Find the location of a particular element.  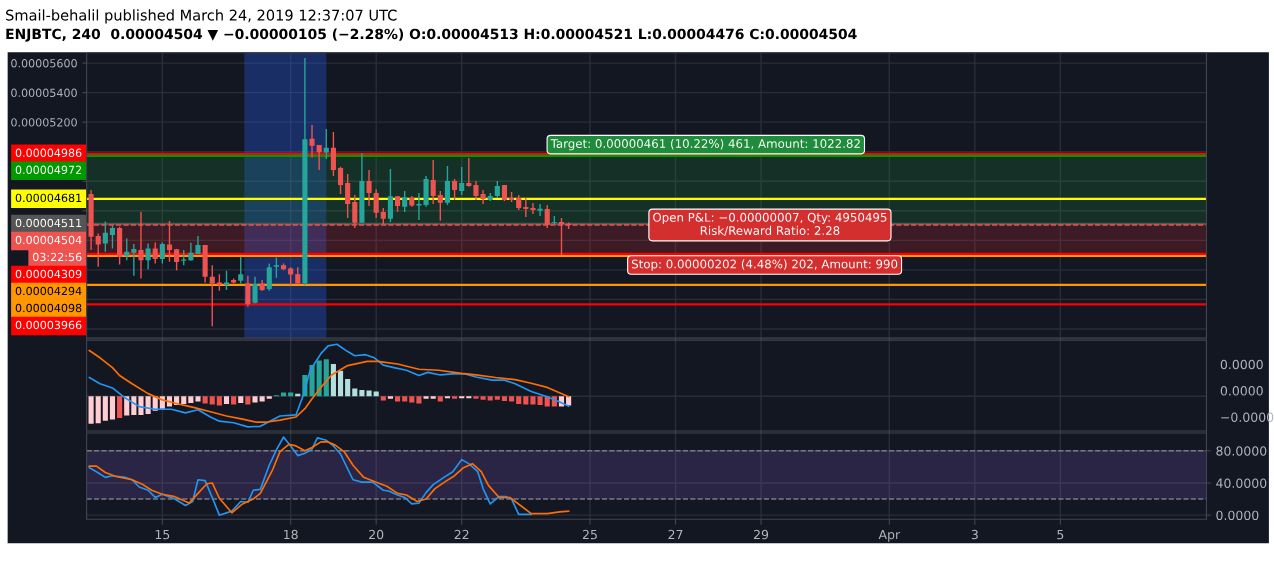

annotation: Stop: 0.00000202 (4.48%) 202, Amount: 990 is located at coordinates (764, 265).